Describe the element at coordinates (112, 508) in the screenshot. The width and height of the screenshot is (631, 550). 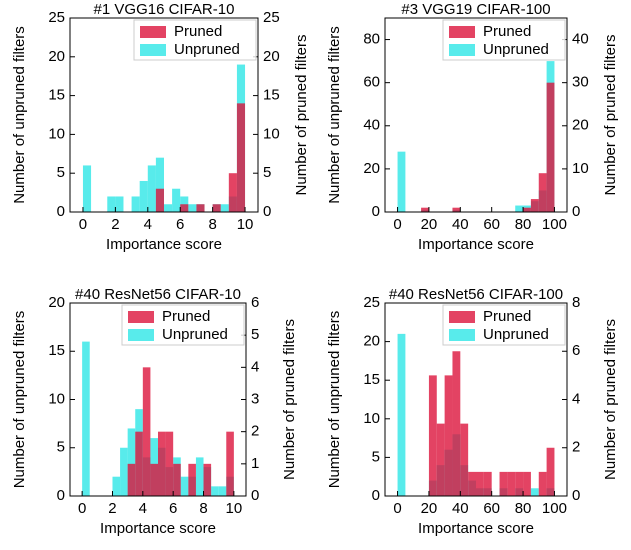
I see `x-tick-label: 2` at that location.